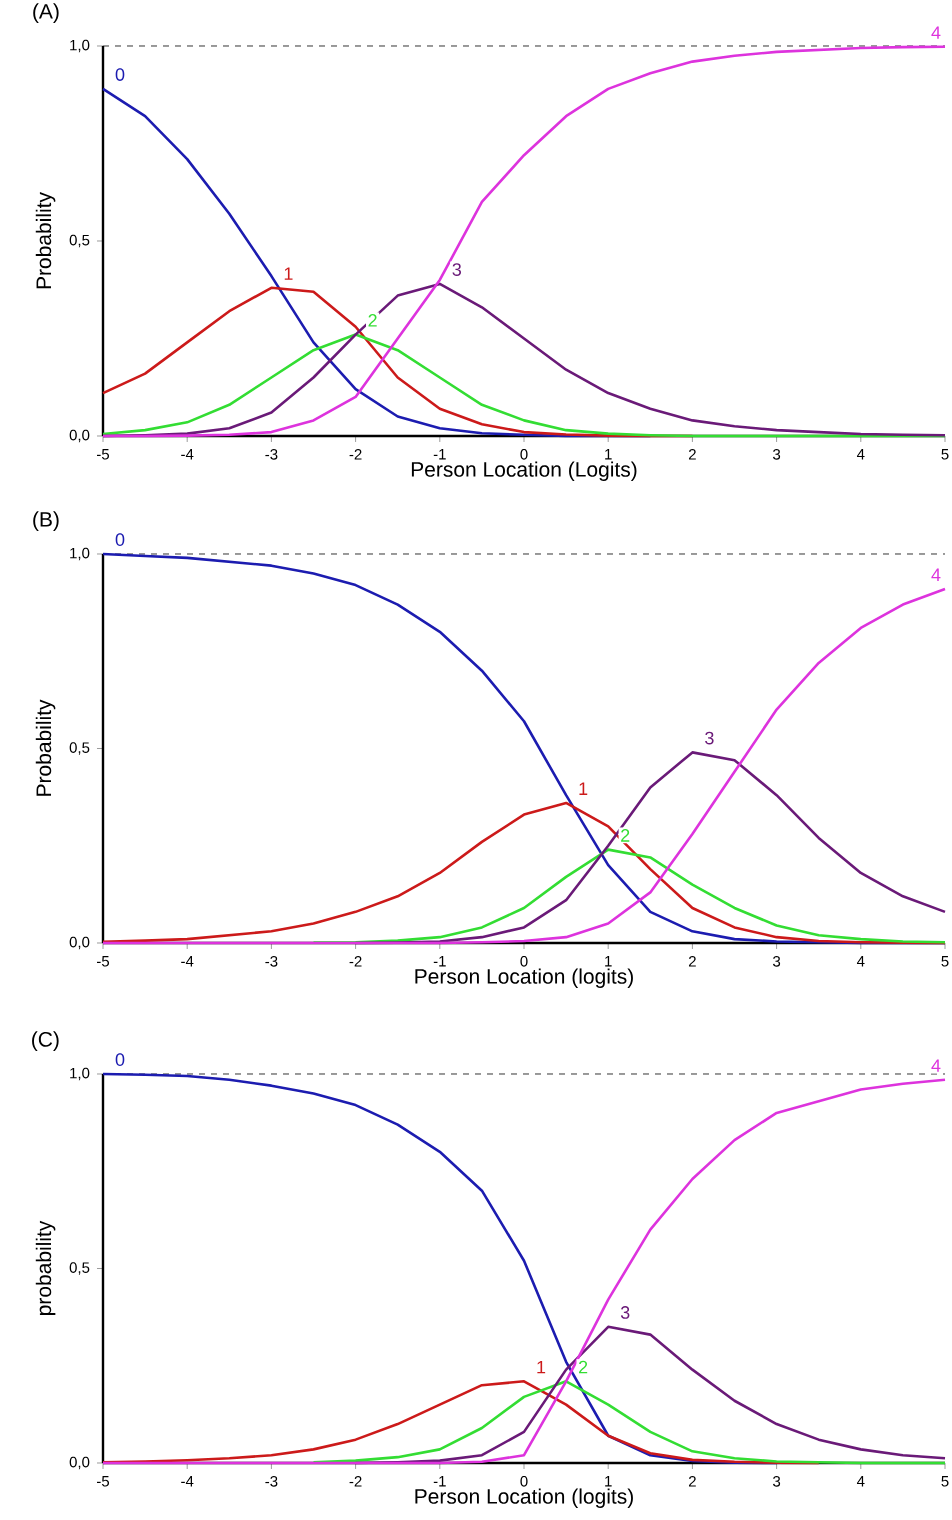 This screenshot has width=952, height=1520. What do you see at coordinates (45, 1267) in the screenshot?
I see `y-axis-title: probability` at bounding box center [45, 1267].